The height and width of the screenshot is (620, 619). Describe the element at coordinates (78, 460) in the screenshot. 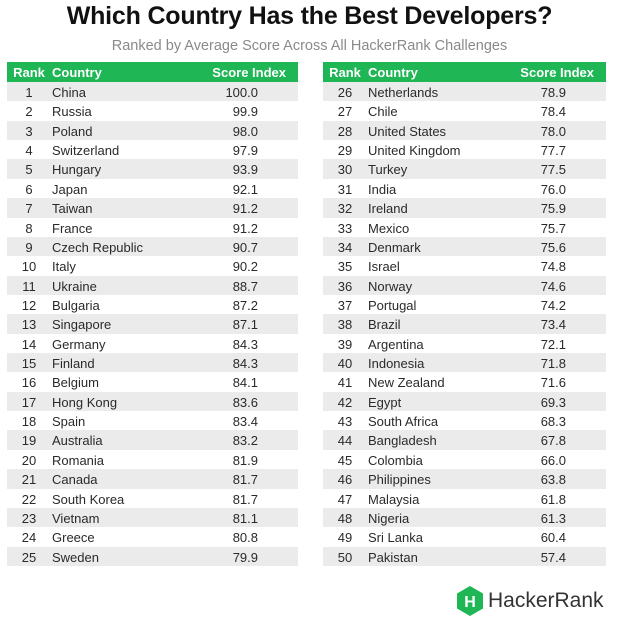

I see `country-cell: Romania` at that location.